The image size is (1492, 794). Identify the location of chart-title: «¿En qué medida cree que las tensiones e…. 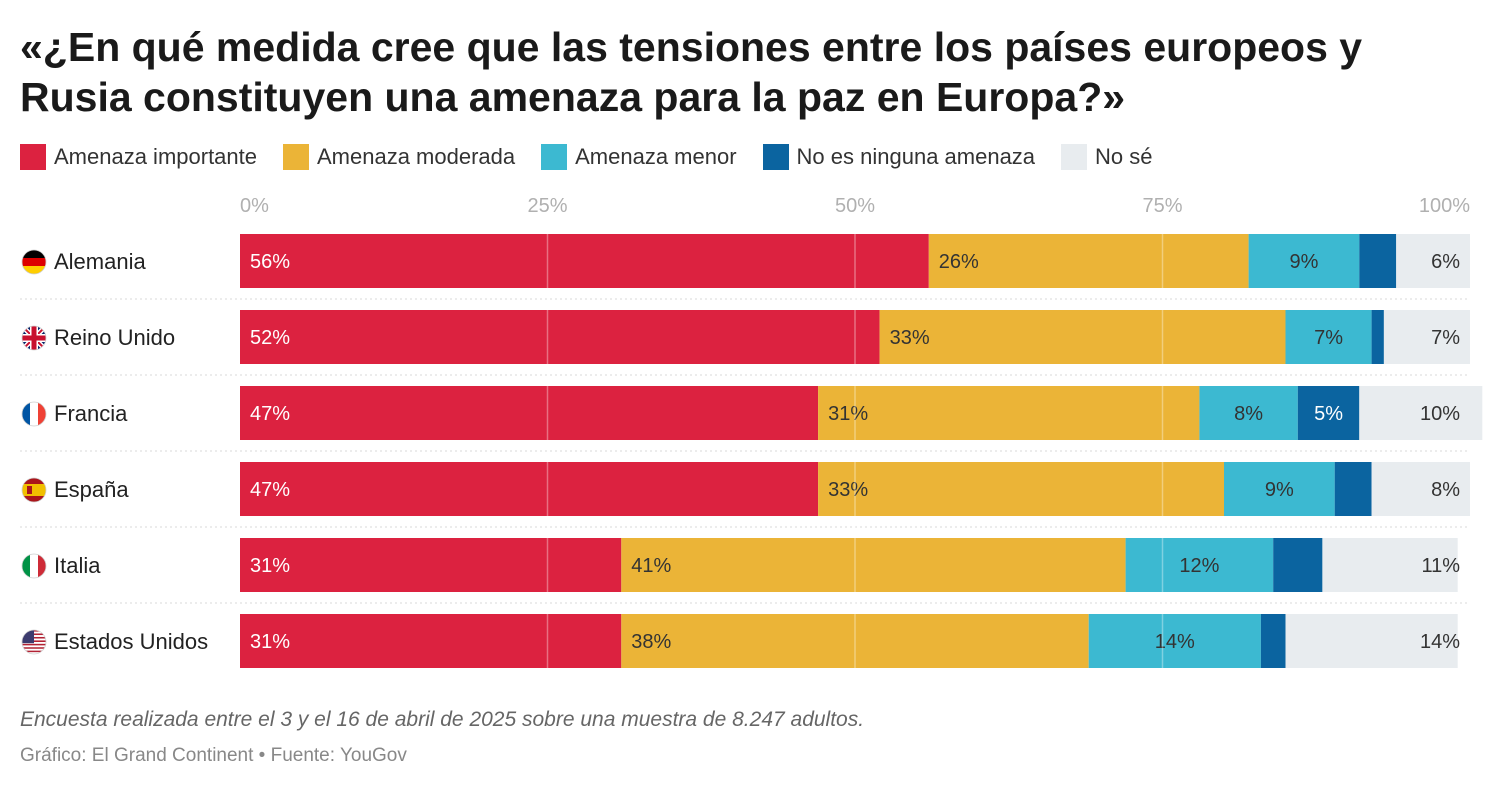
(691, 72).